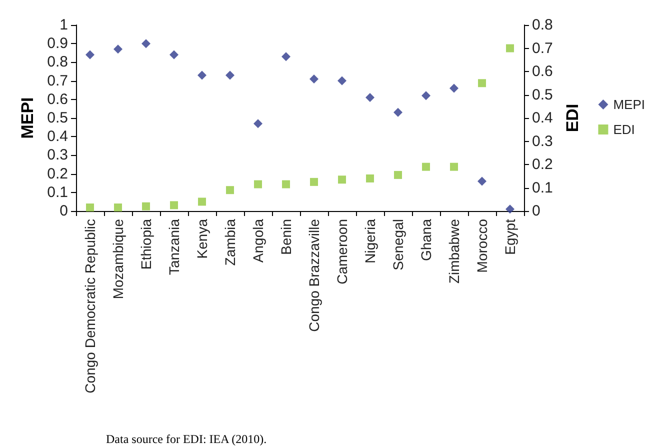  I want to click on x-tick-label: Zambia, so click(230, 242).